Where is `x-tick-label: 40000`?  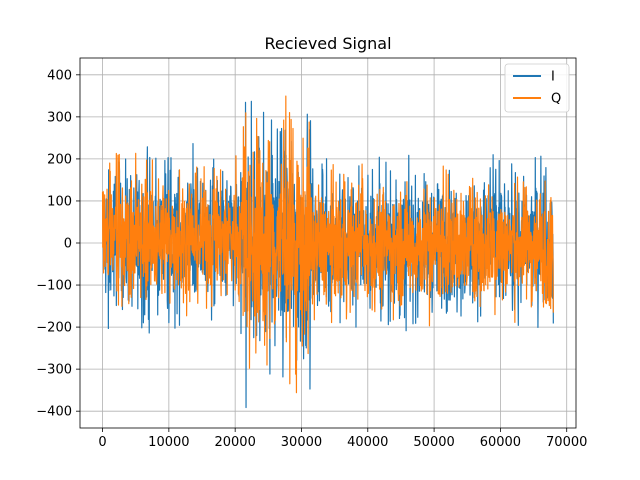 x-tick-label: 40000 is located at coordinates (367, 442).